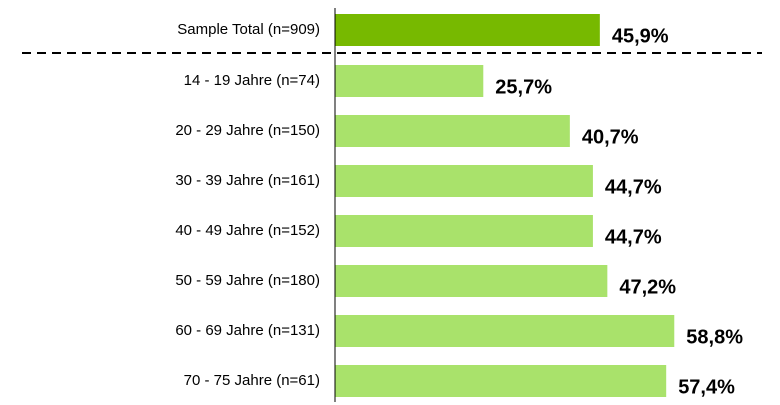 This screenshot has width=780, height=405. What do you see at coordinates (523, 87) in the screenshot?
I see `value-label: 25,7%` at bounding box center [523, 87].